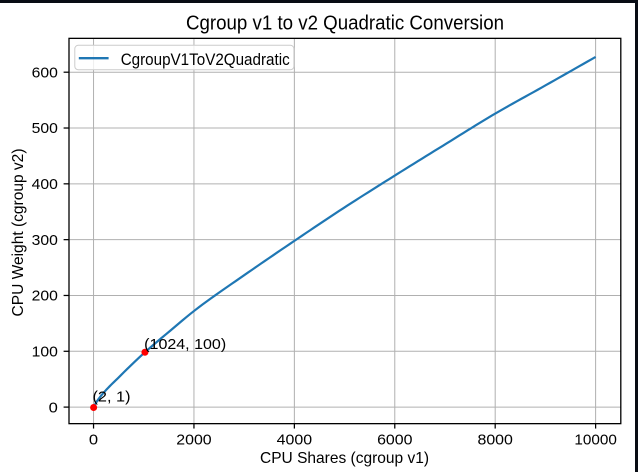  I want to click on svg-text: 6000, so click(394, 439).